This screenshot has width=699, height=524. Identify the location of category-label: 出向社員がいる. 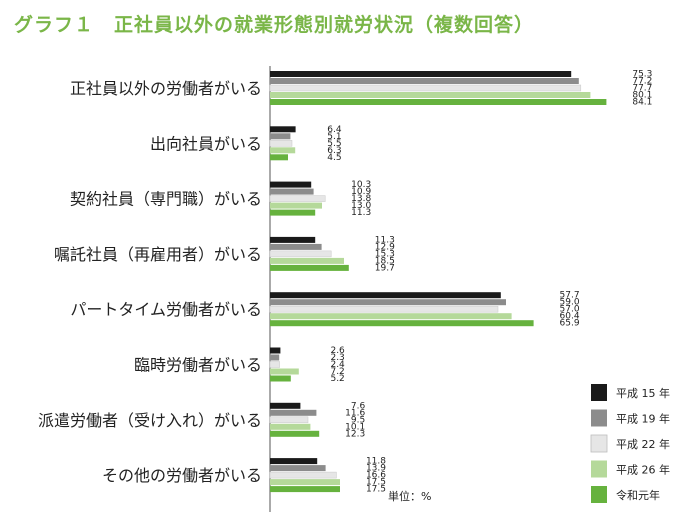
(206, 143).